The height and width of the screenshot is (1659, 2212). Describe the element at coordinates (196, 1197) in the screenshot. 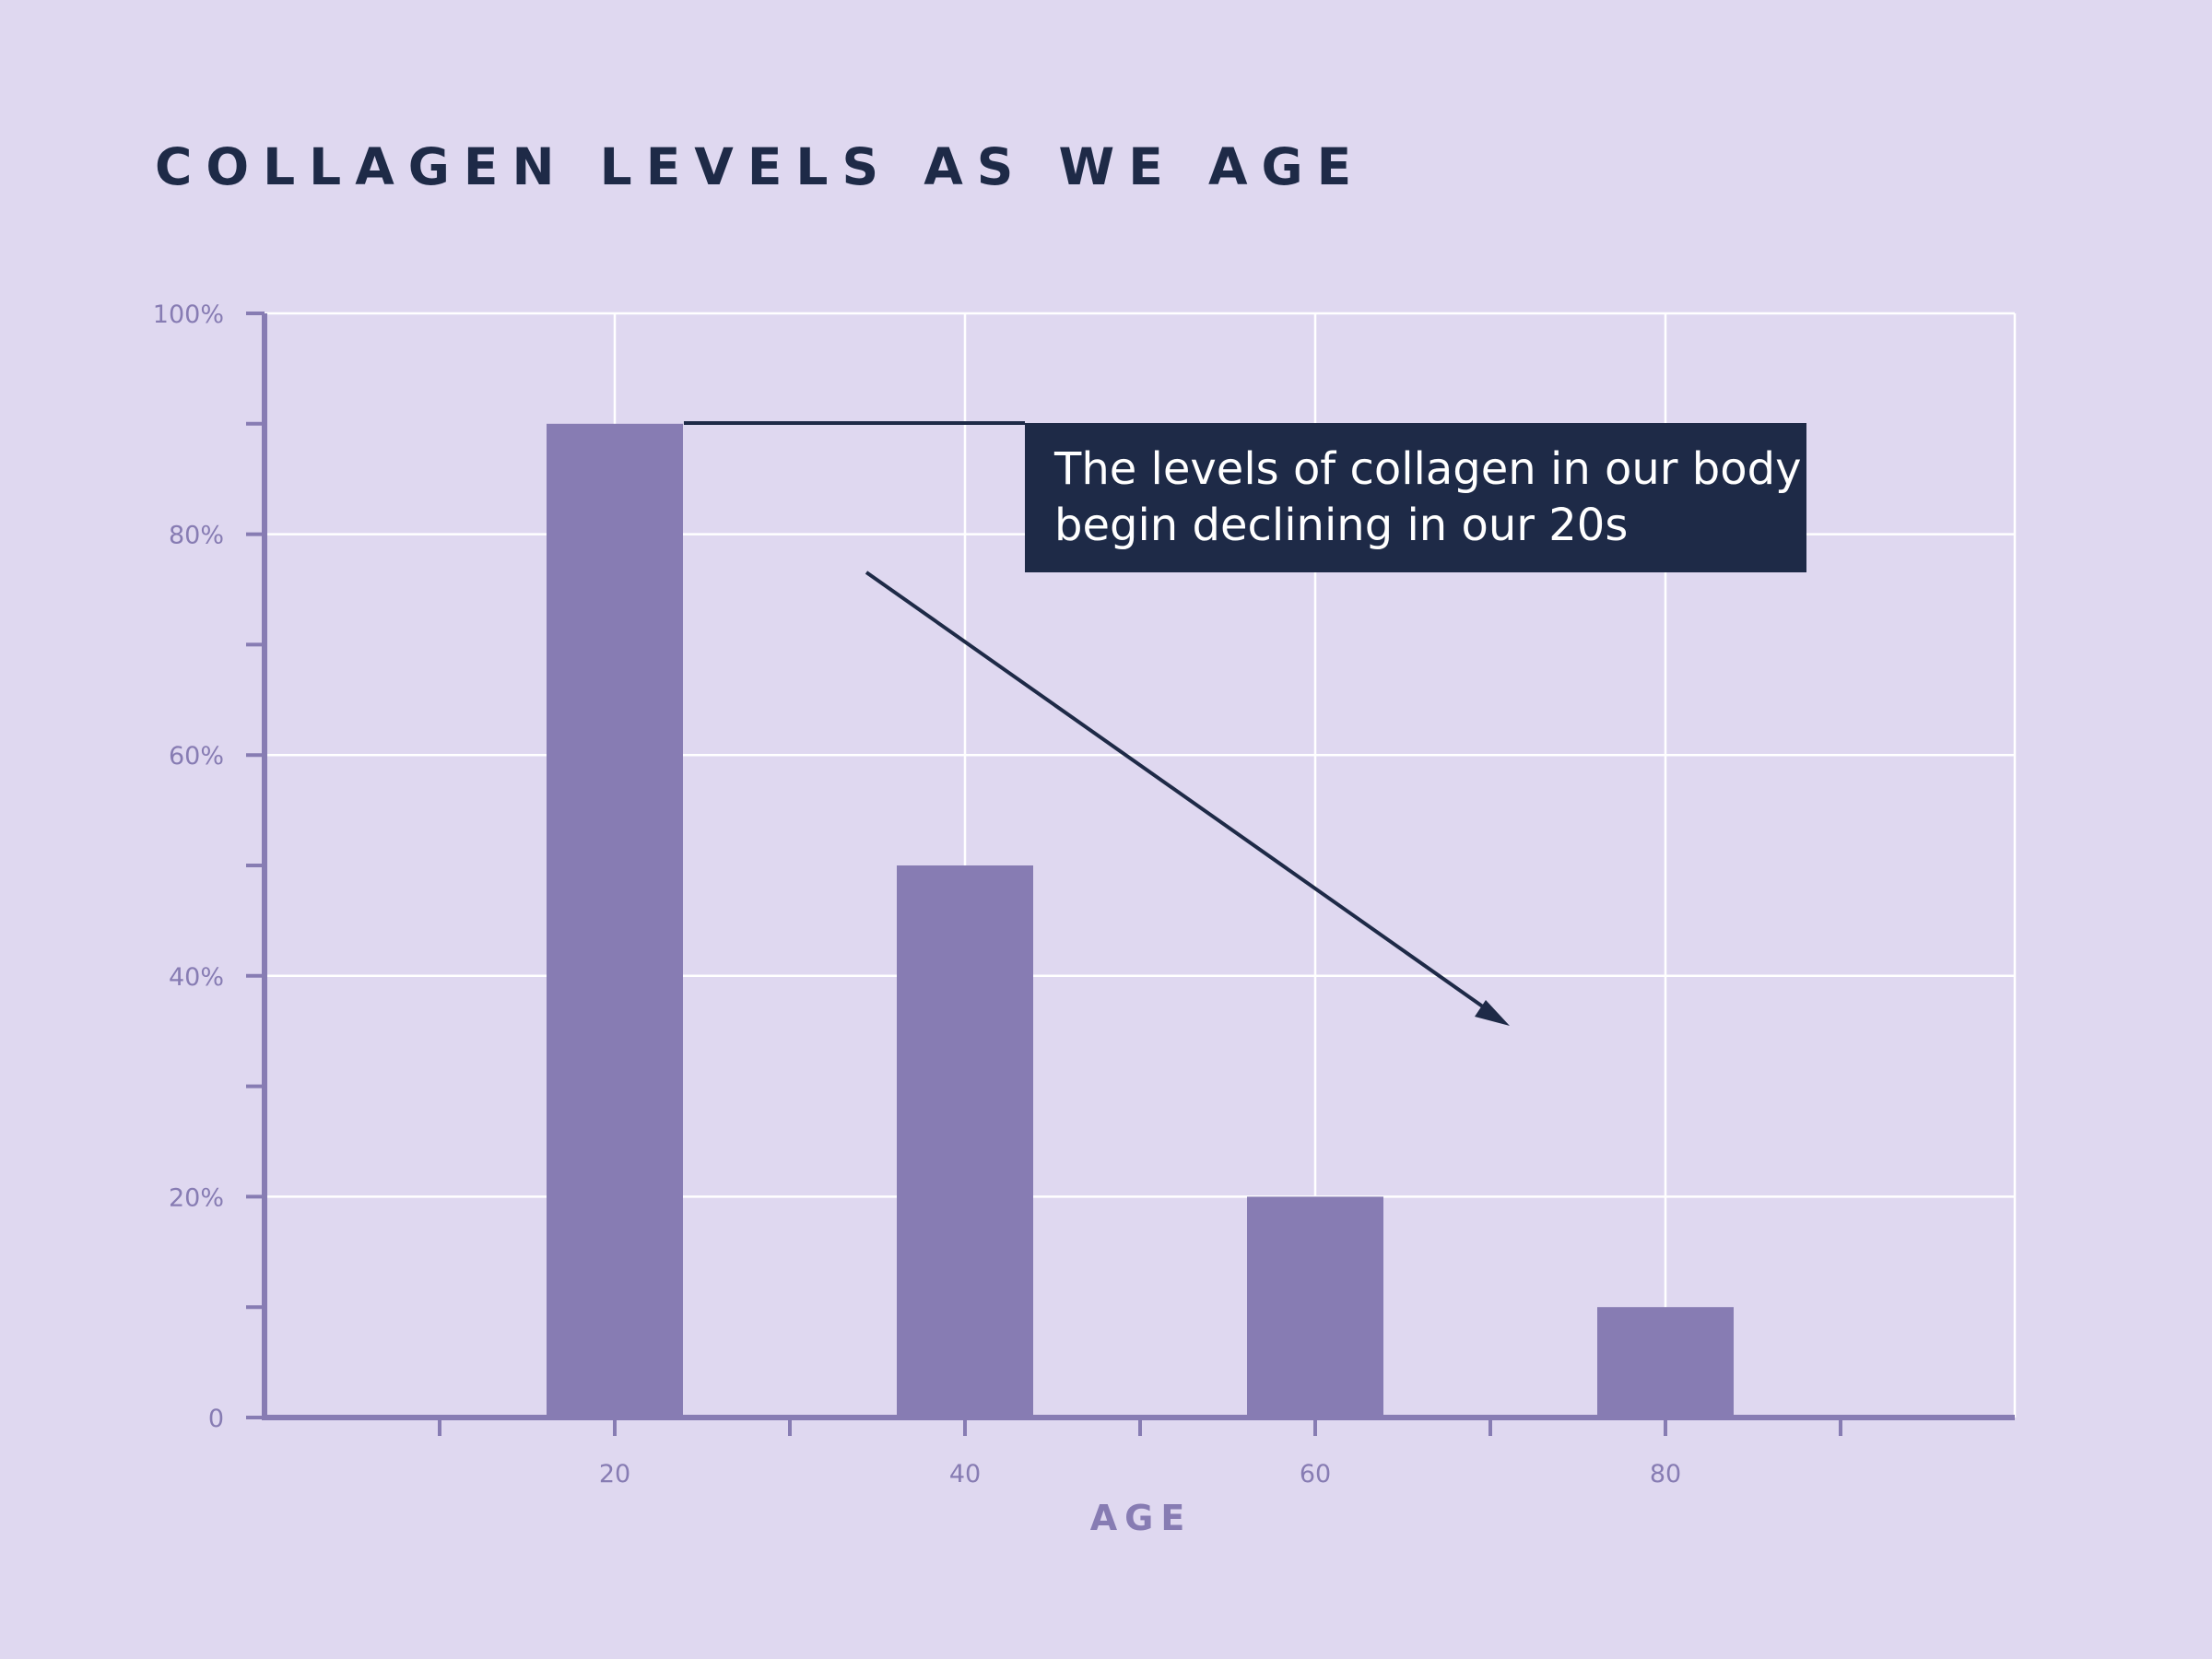

I see `y-tick-label-20: 20%` at that location.